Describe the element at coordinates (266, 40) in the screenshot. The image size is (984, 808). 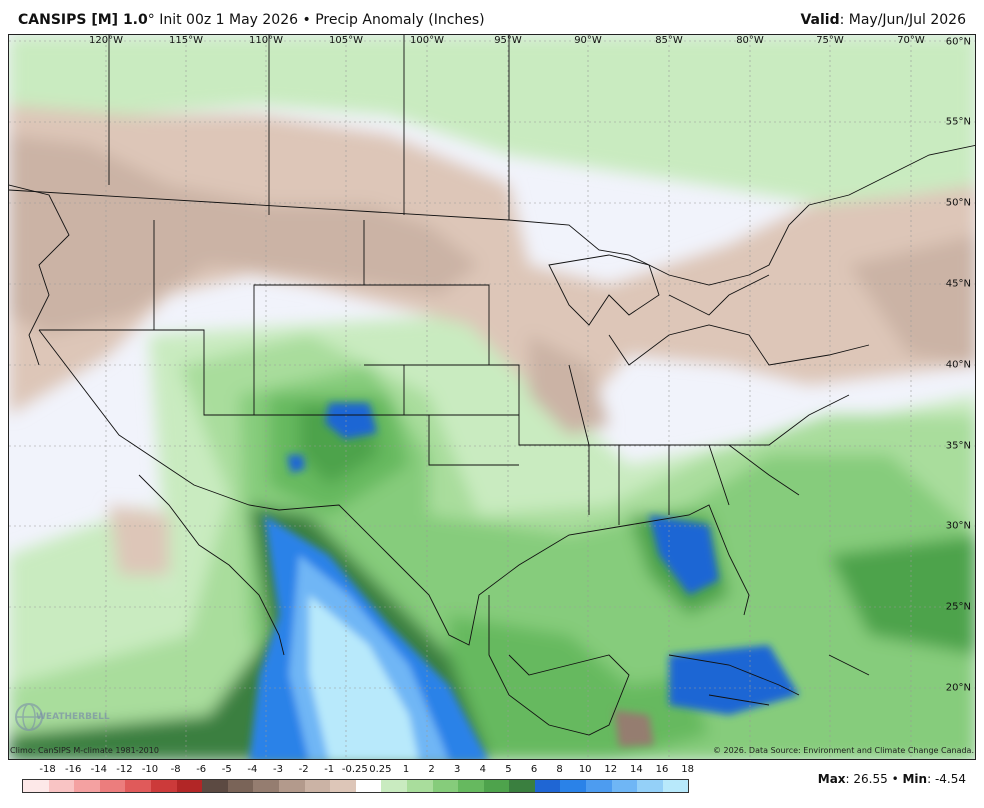
I see `longitude-label: 110°W` at that location.